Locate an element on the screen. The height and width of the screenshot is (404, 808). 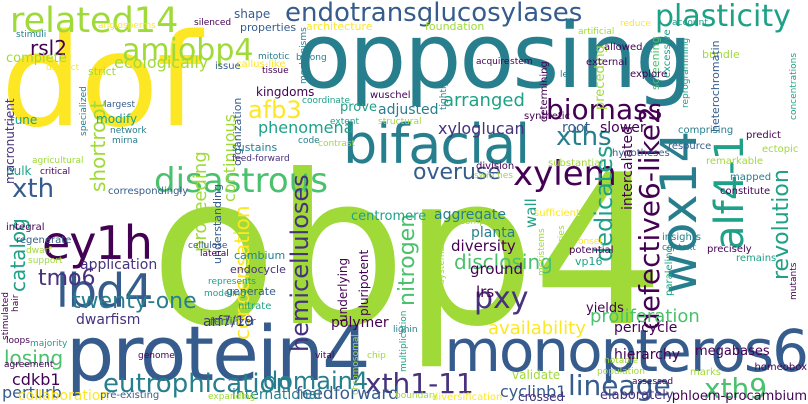
word: cambium is located at coordinates (260, 255).